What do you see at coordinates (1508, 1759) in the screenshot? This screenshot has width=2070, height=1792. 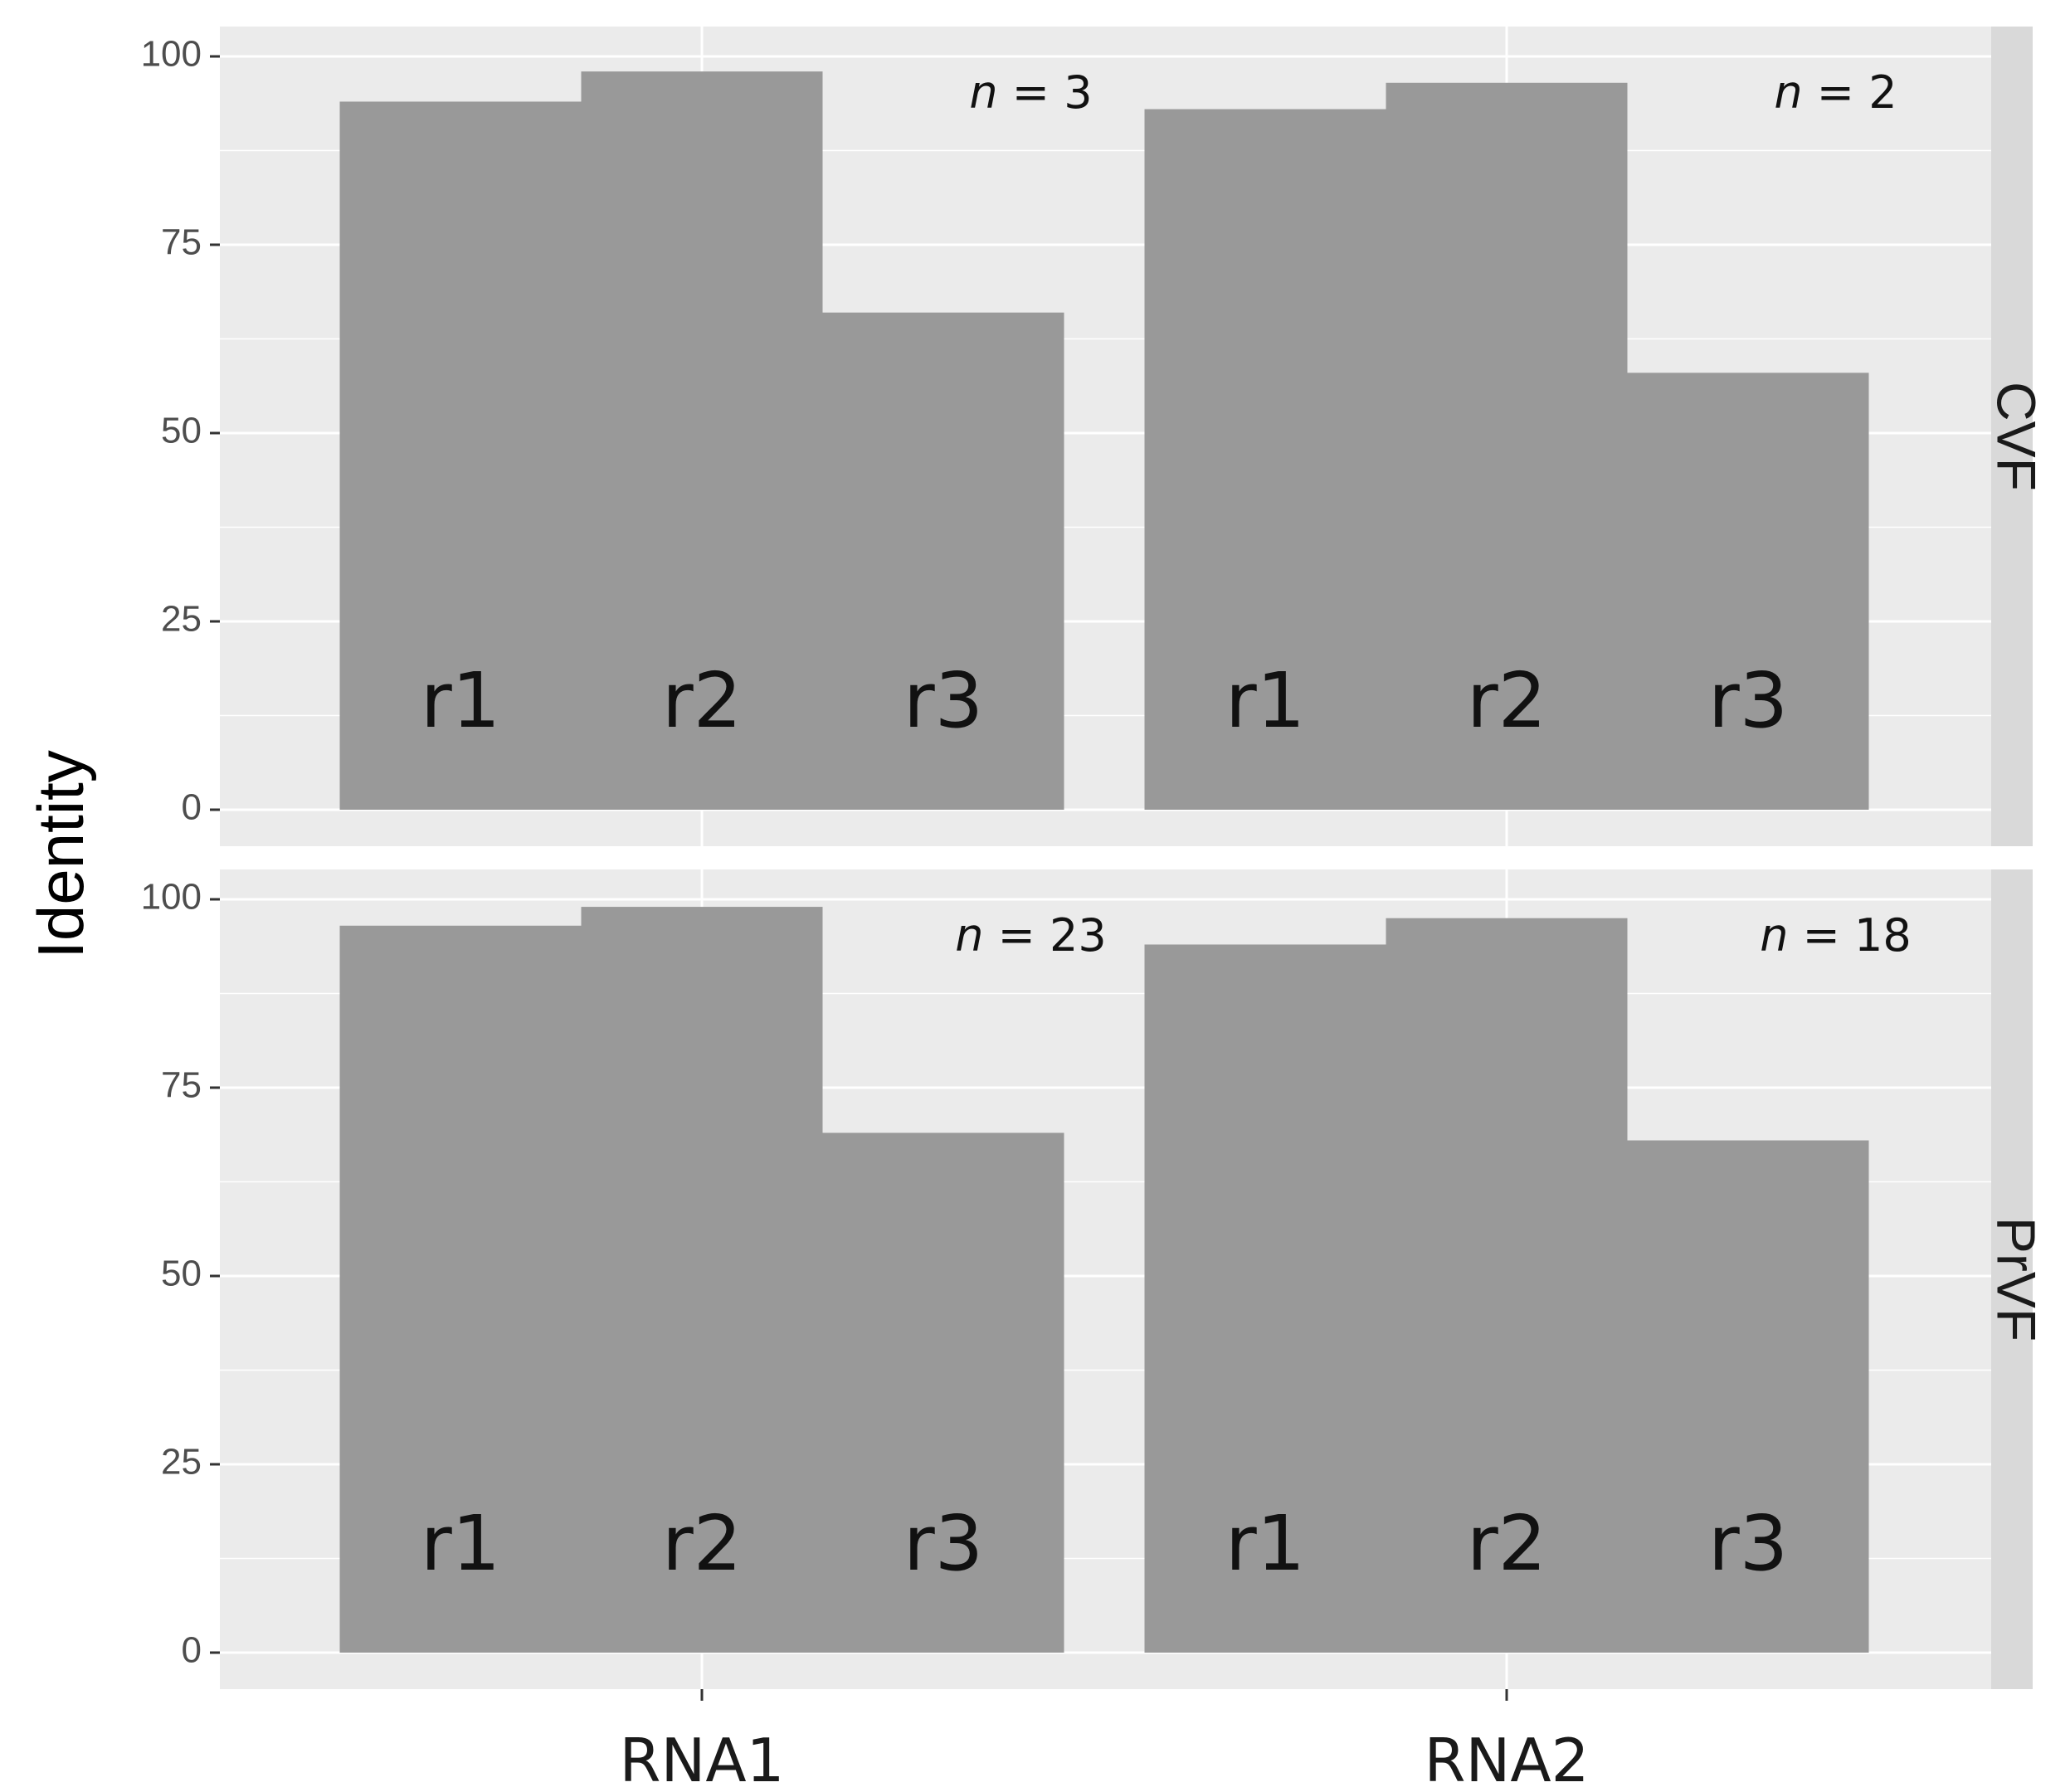 I see `x-tick-label: RNA2` at bounding box center [1508, 1759].